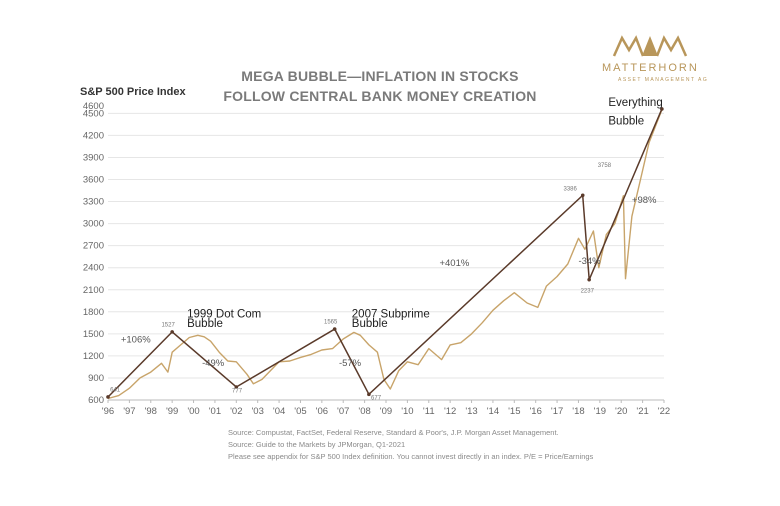  I want to click on x-tick-1: '97, so click(129, 411).